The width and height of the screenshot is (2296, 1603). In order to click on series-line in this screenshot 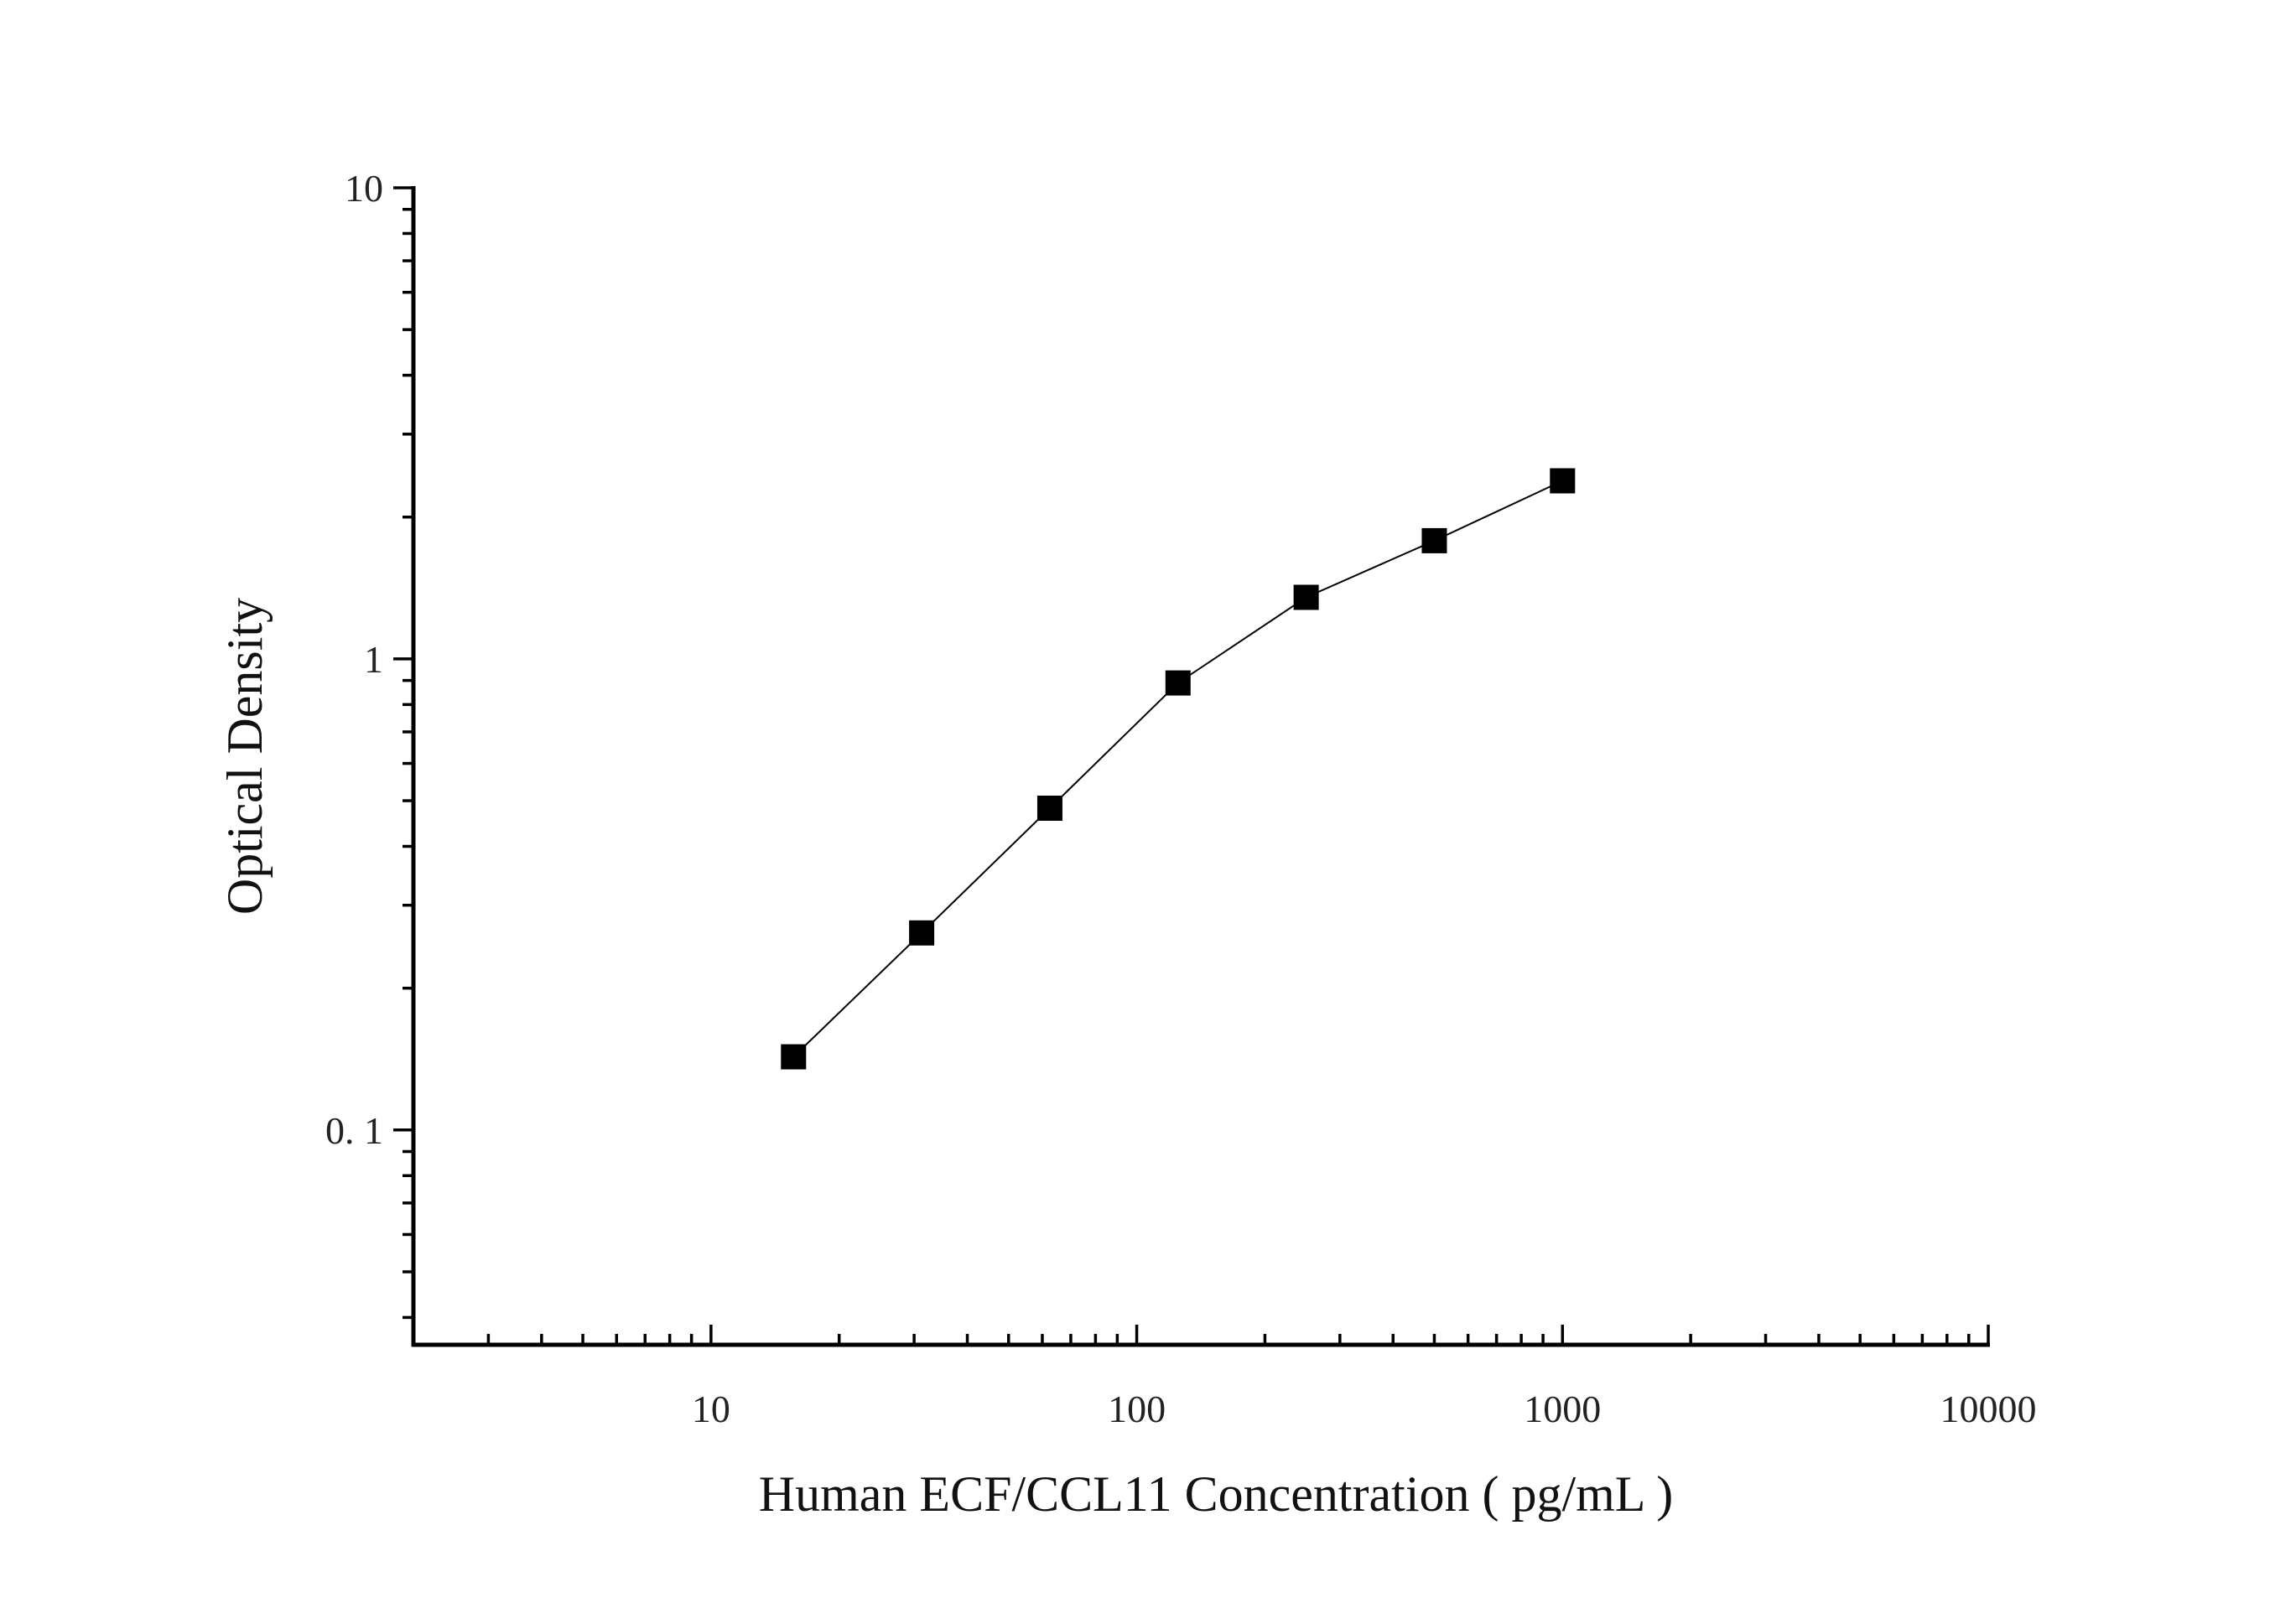, I will do `click(1177, 769)`.